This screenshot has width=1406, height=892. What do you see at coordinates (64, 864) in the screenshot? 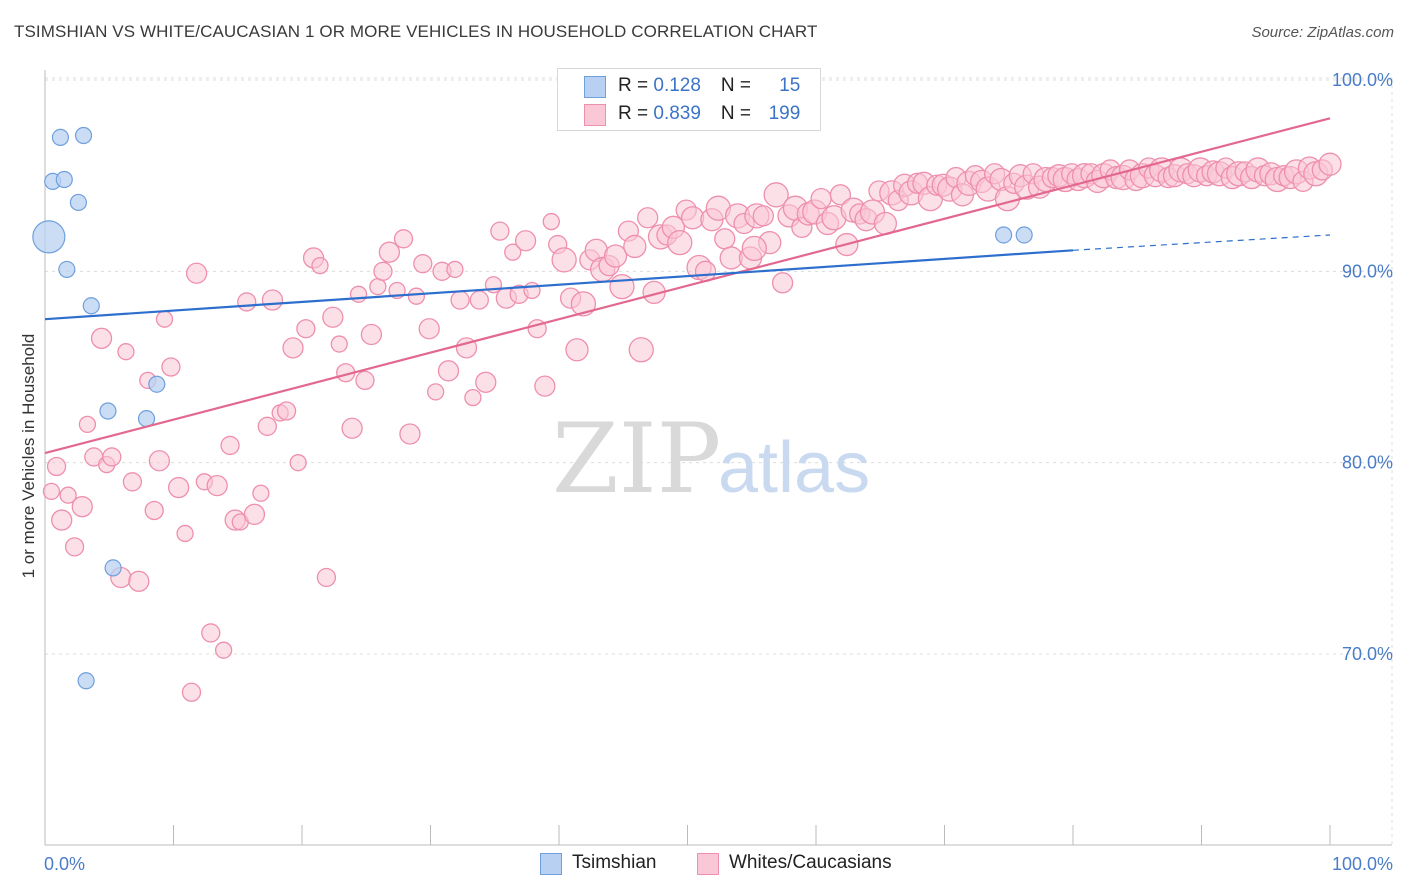
I see `x-tick-label: 0.0%` at bounding box center [64, 864].